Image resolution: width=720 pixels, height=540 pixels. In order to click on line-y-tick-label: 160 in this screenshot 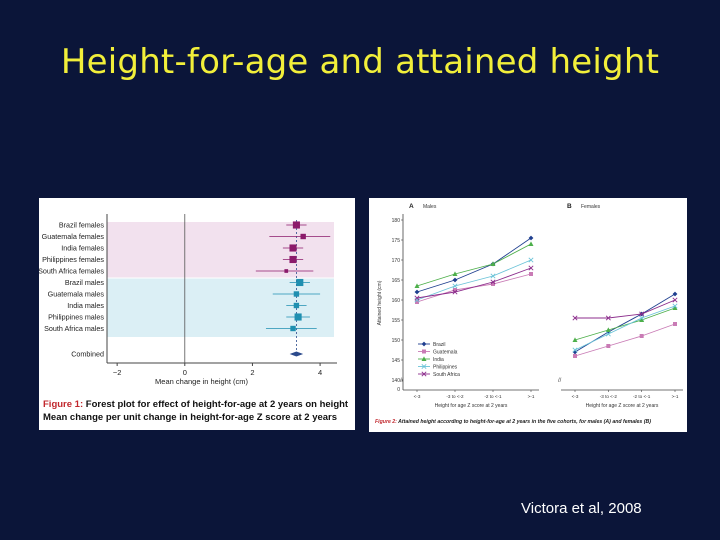, I will do `click(396, 301)`.